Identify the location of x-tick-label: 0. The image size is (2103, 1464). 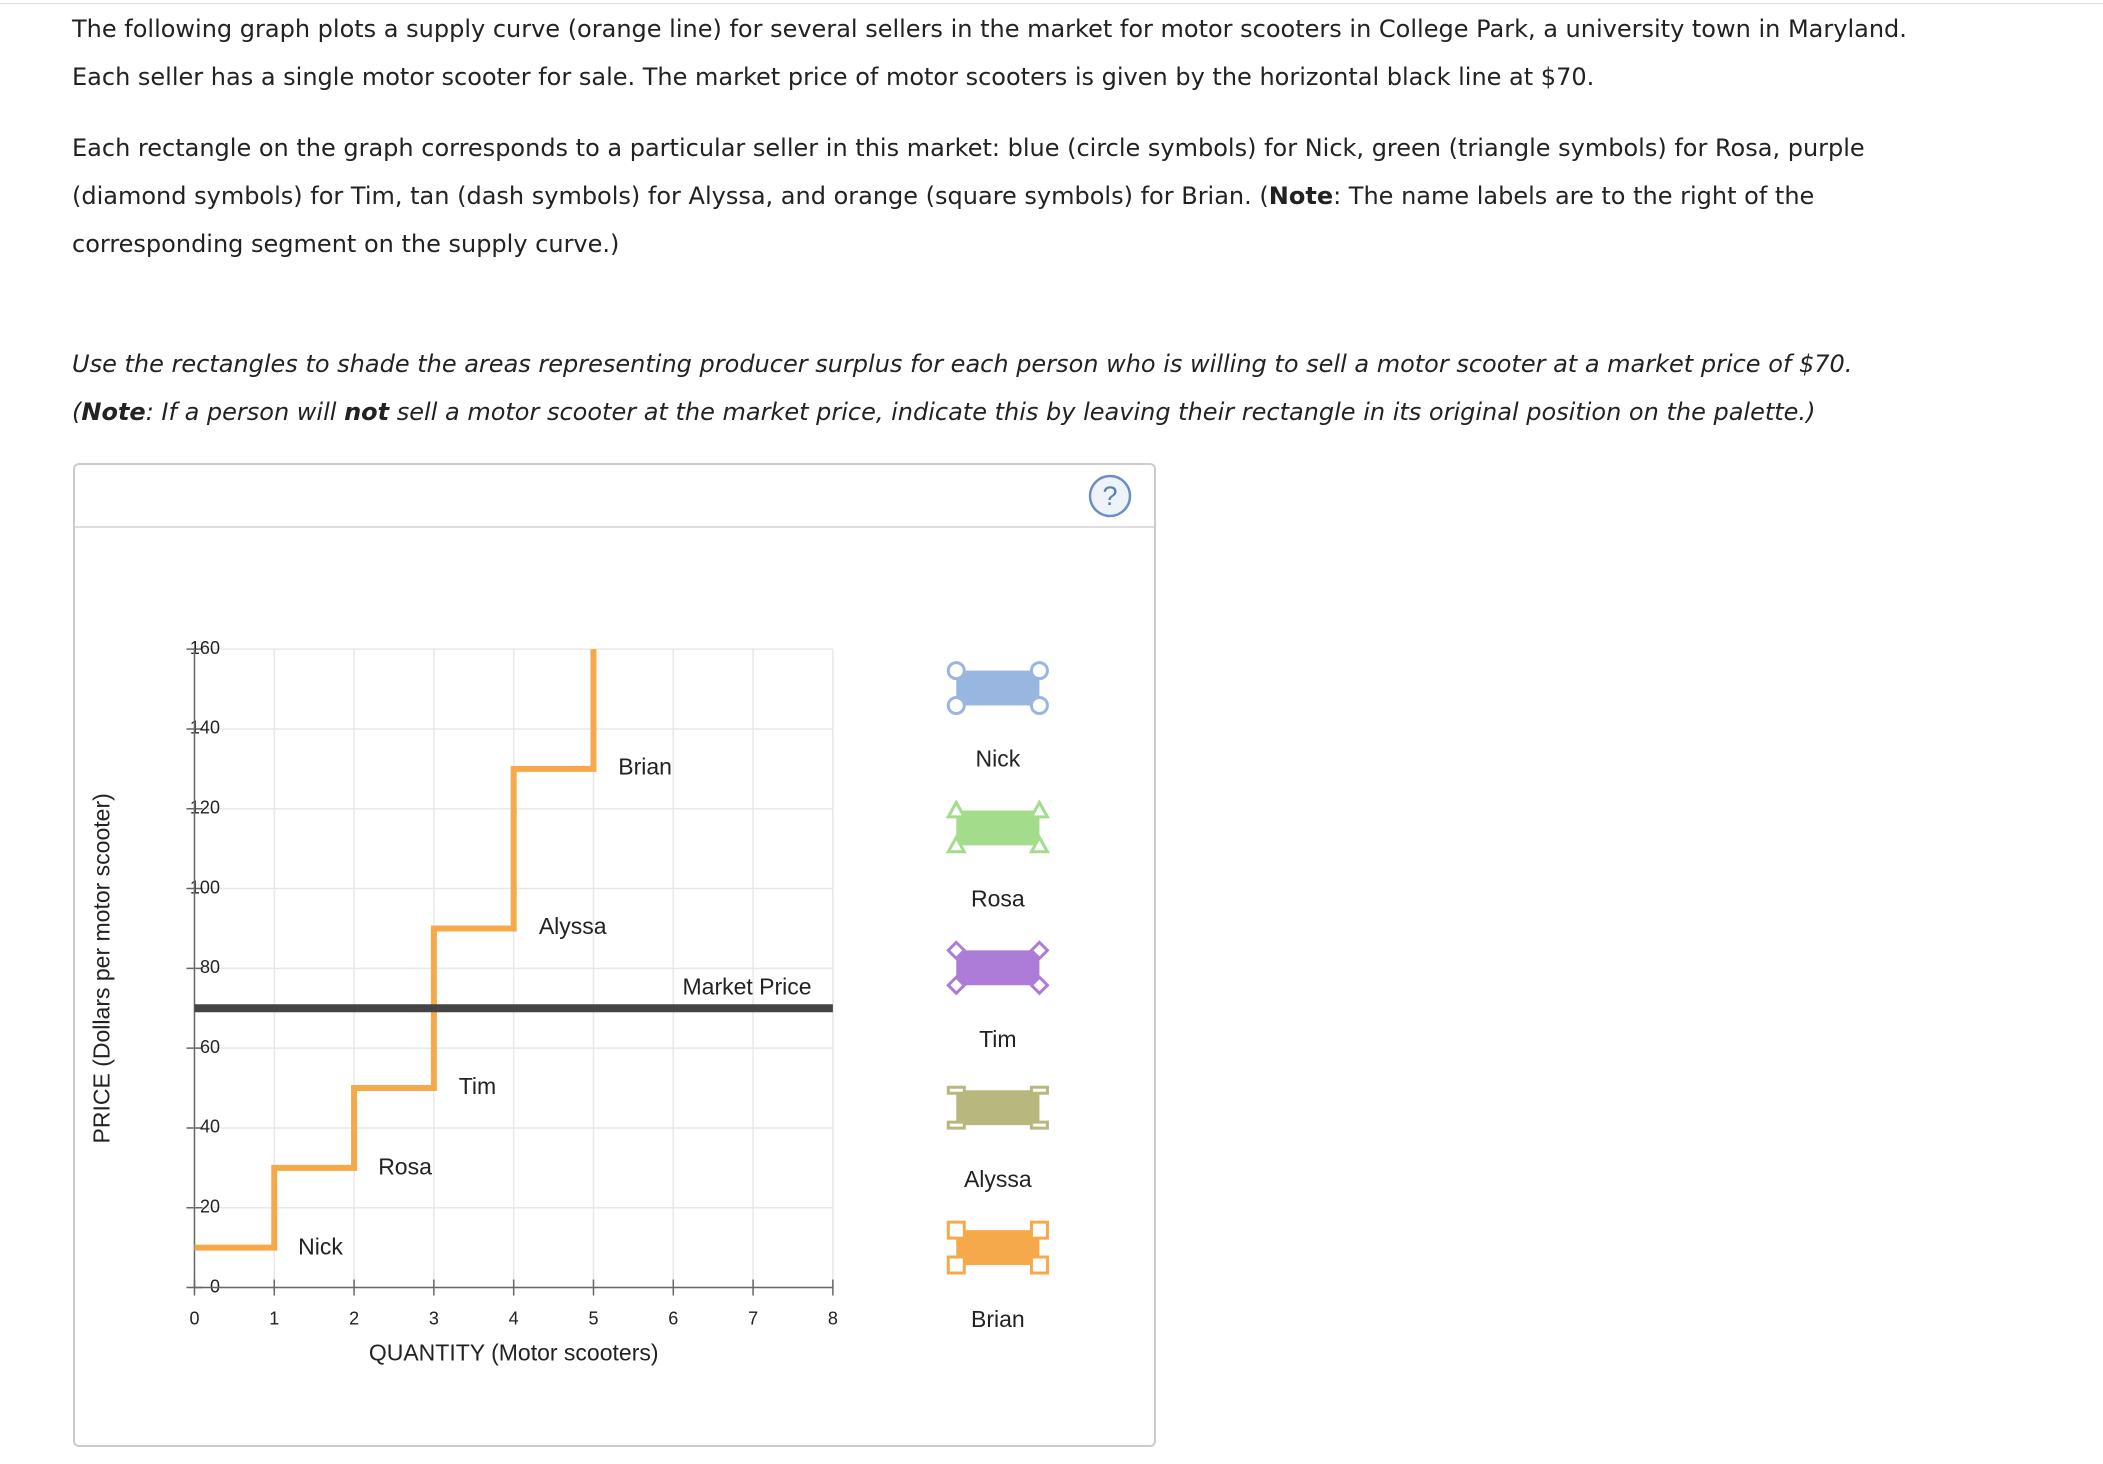
(194, 1318).